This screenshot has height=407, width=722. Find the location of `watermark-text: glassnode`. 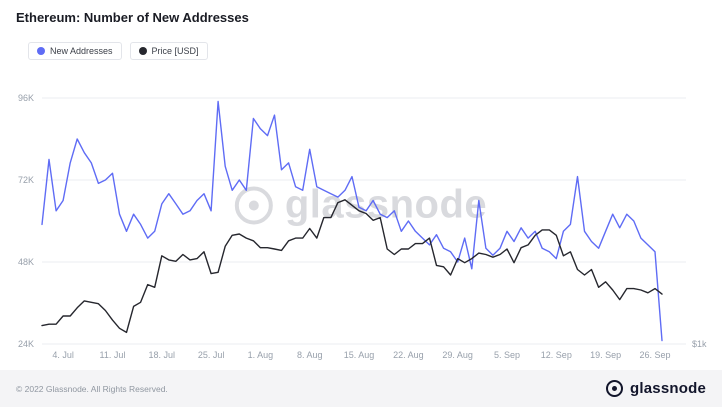

watermark-text: glassnode is located at coordinates (386, 204).